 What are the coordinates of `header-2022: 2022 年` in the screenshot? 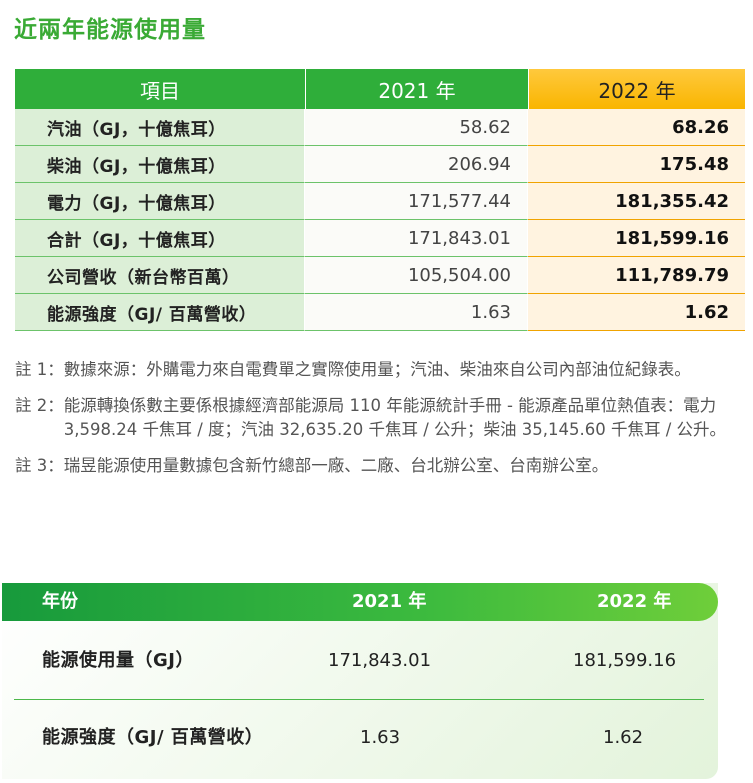 It's located at (636, 89).